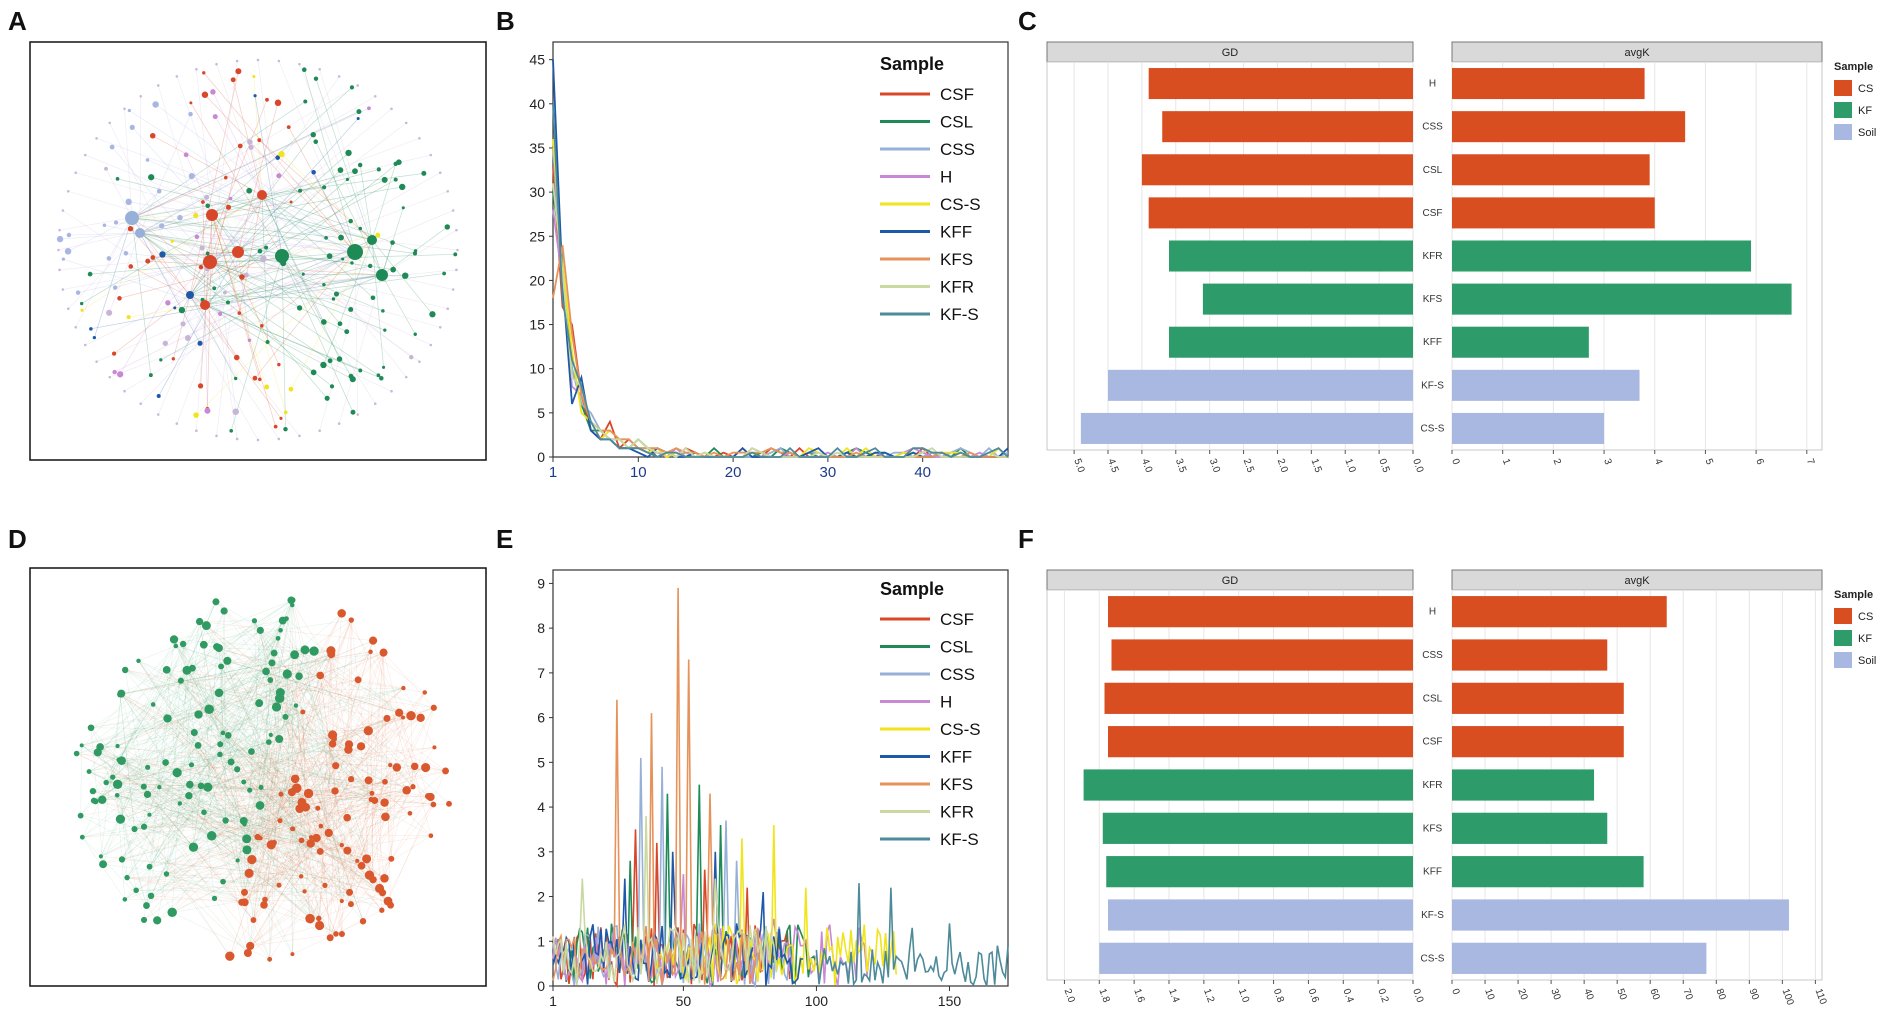 This screenshot has width=1901, height=1021. I want to click on series-line-kf-s, so click(780, 280).